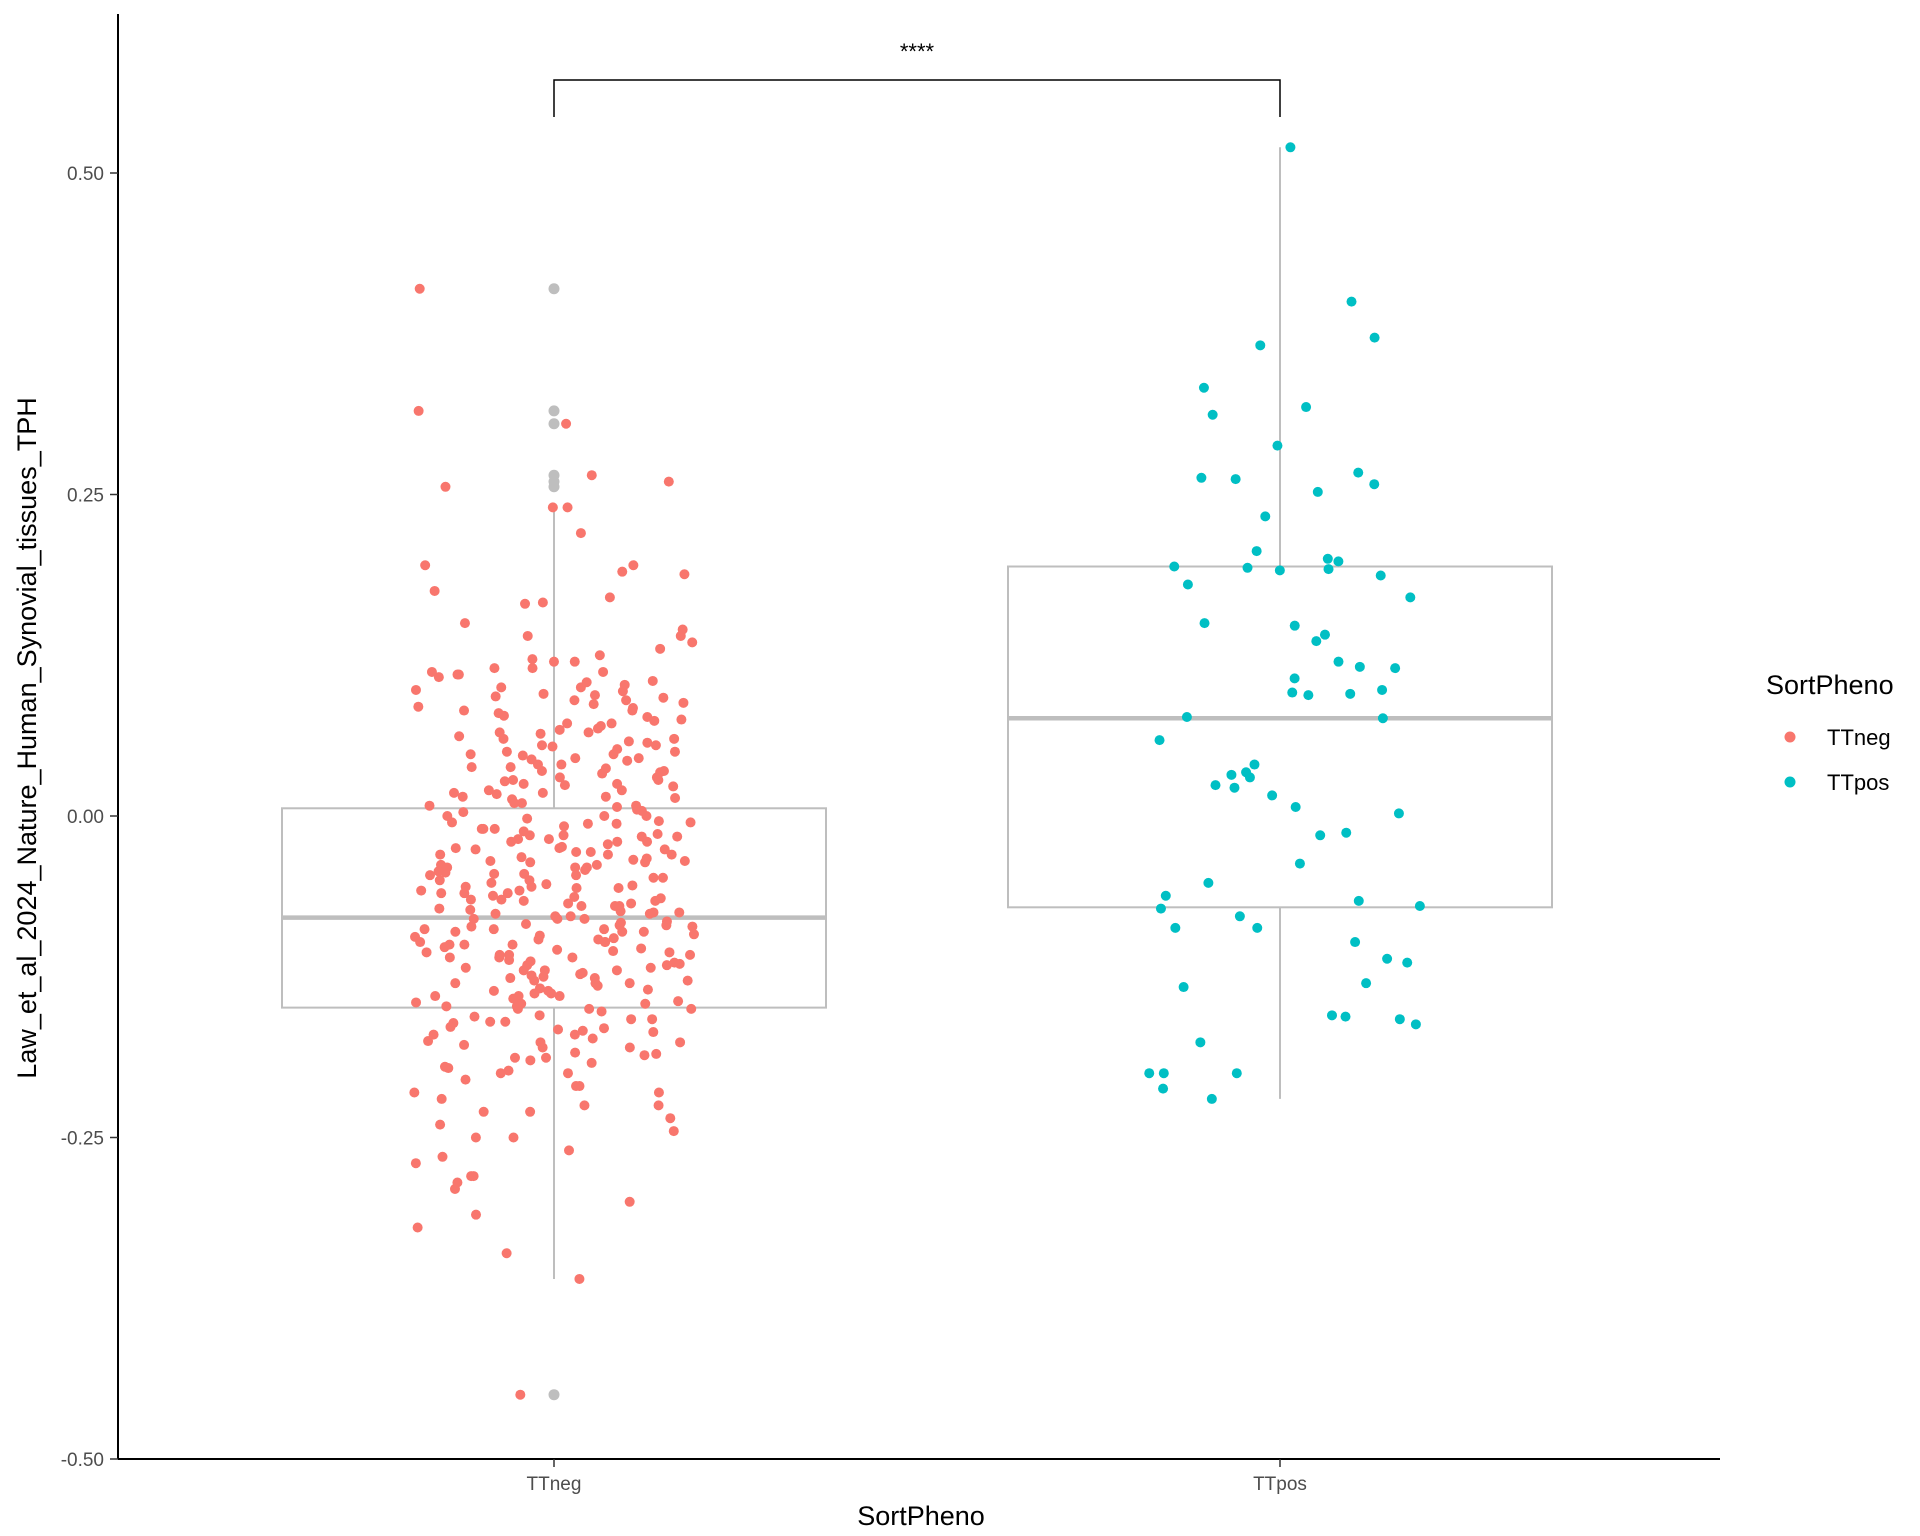  Describe the element at coordinates (85, 817) in the screenshot. I see `y-tick-label: 0.00` at that location.